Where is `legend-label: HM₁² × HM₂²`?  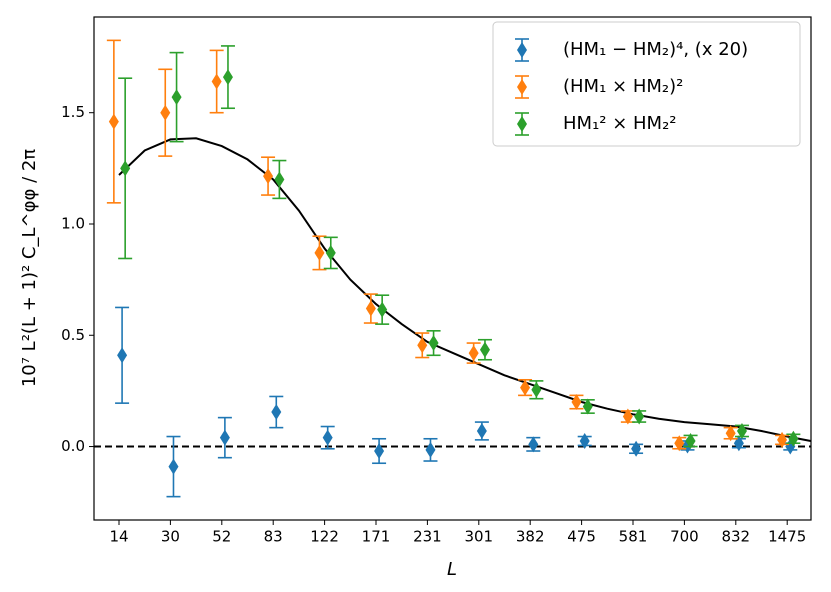 legend-label: HM₁² × HM₂² is located at coordinates (620, 123).